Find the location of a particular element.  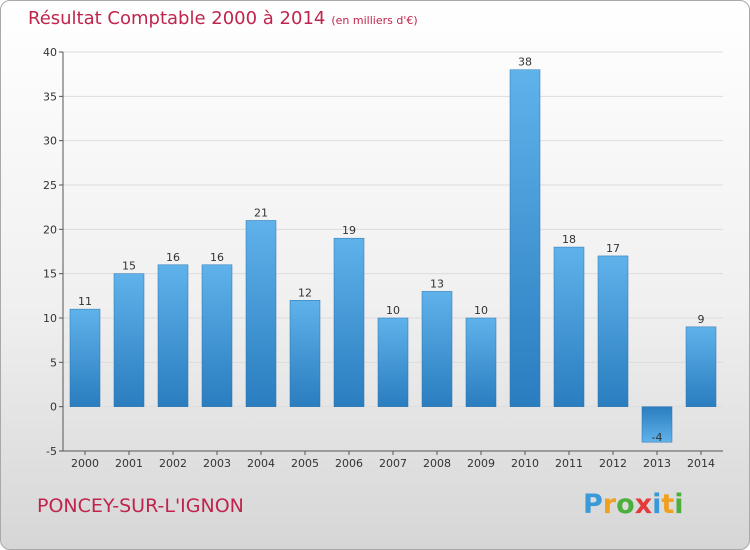

bar-2007 is located at coordinates (393, 362).